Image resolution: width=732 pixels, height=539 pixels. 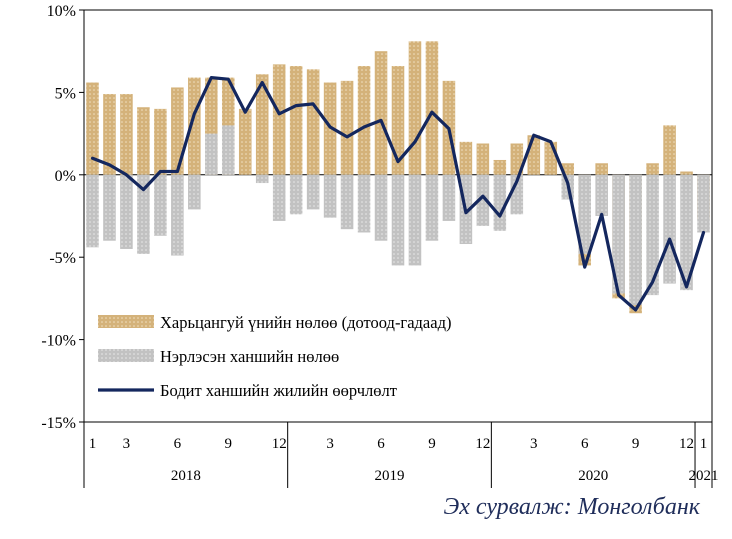 What do you see at coordinates (65, 176) in the screenshot?
I see `y-tick-label: 0%` at bounding box center [65, 176].